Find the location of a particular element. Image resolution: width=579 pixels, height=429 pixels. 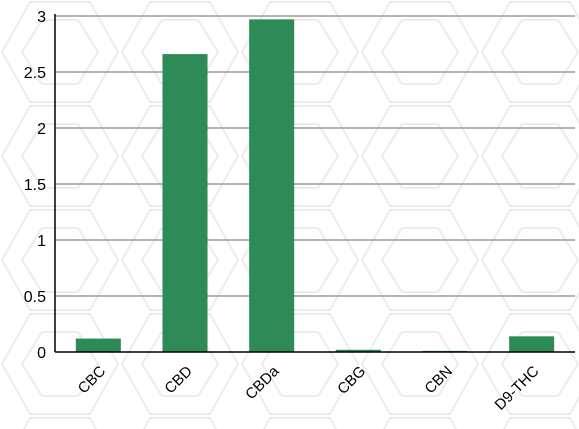

y-tick-label: 0 is located at coordinates (41, 353).